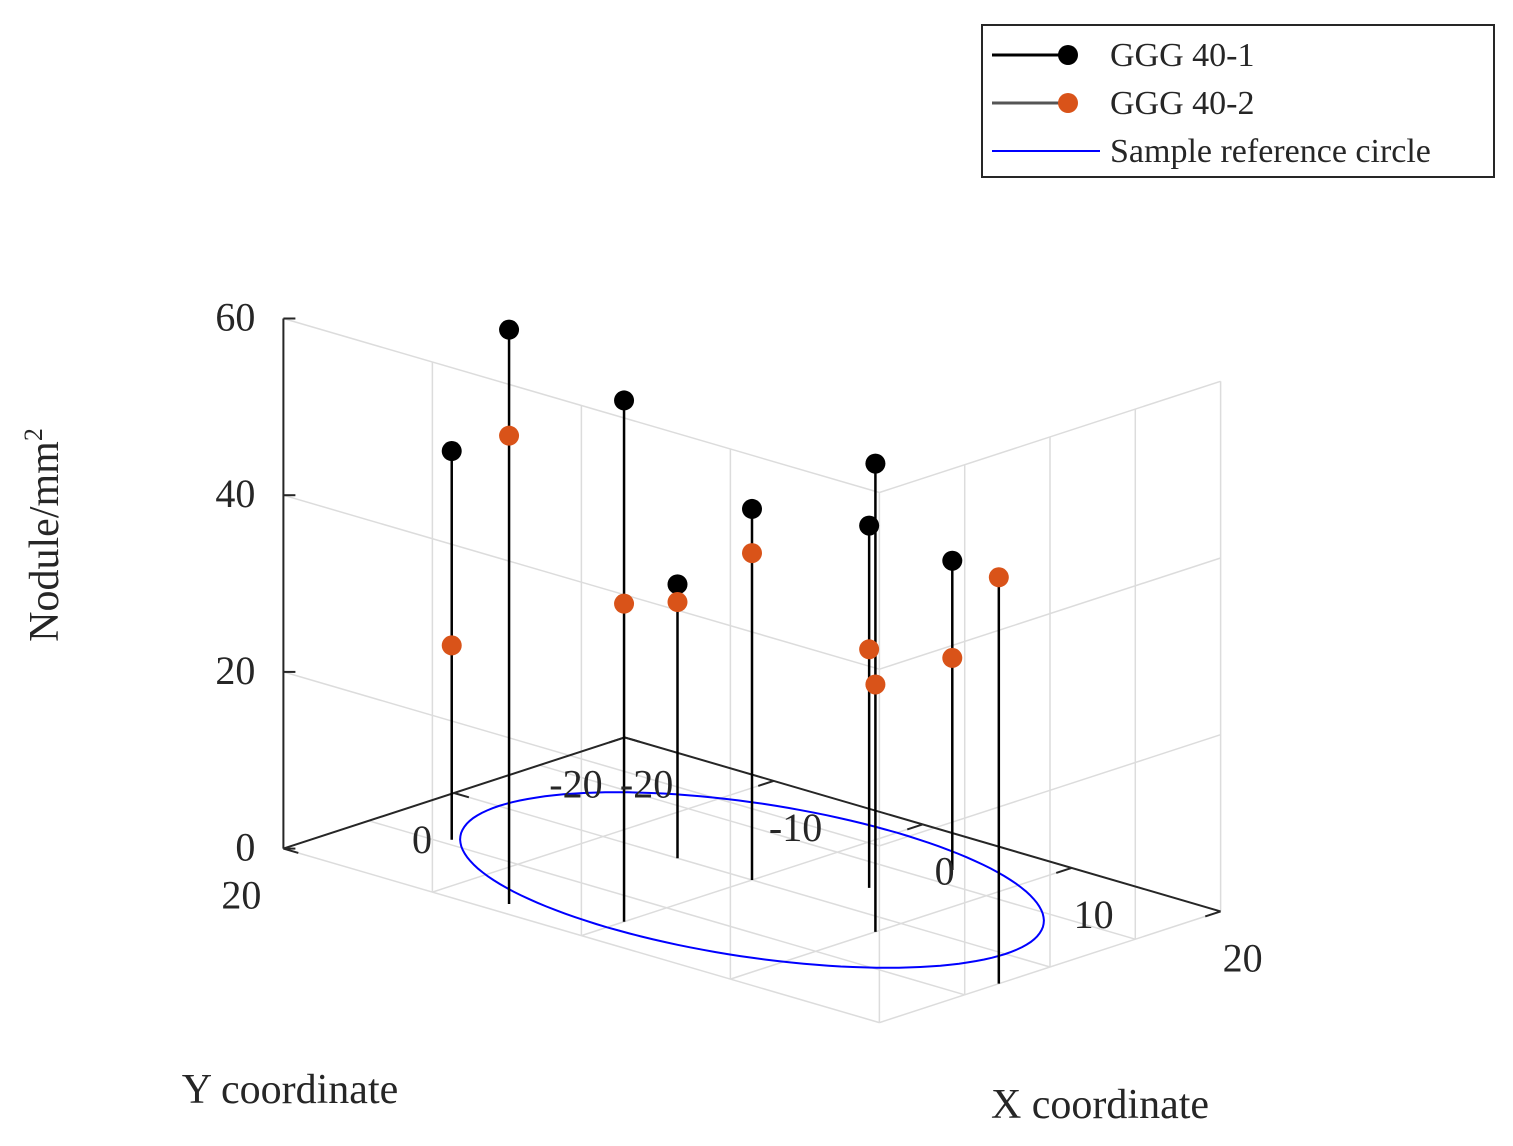 The width and height of the screenshot is (1513, 1146). Describe the element at coordinates (422, 839) in the screenshot. I see `y-tick-label: 0` at that location.